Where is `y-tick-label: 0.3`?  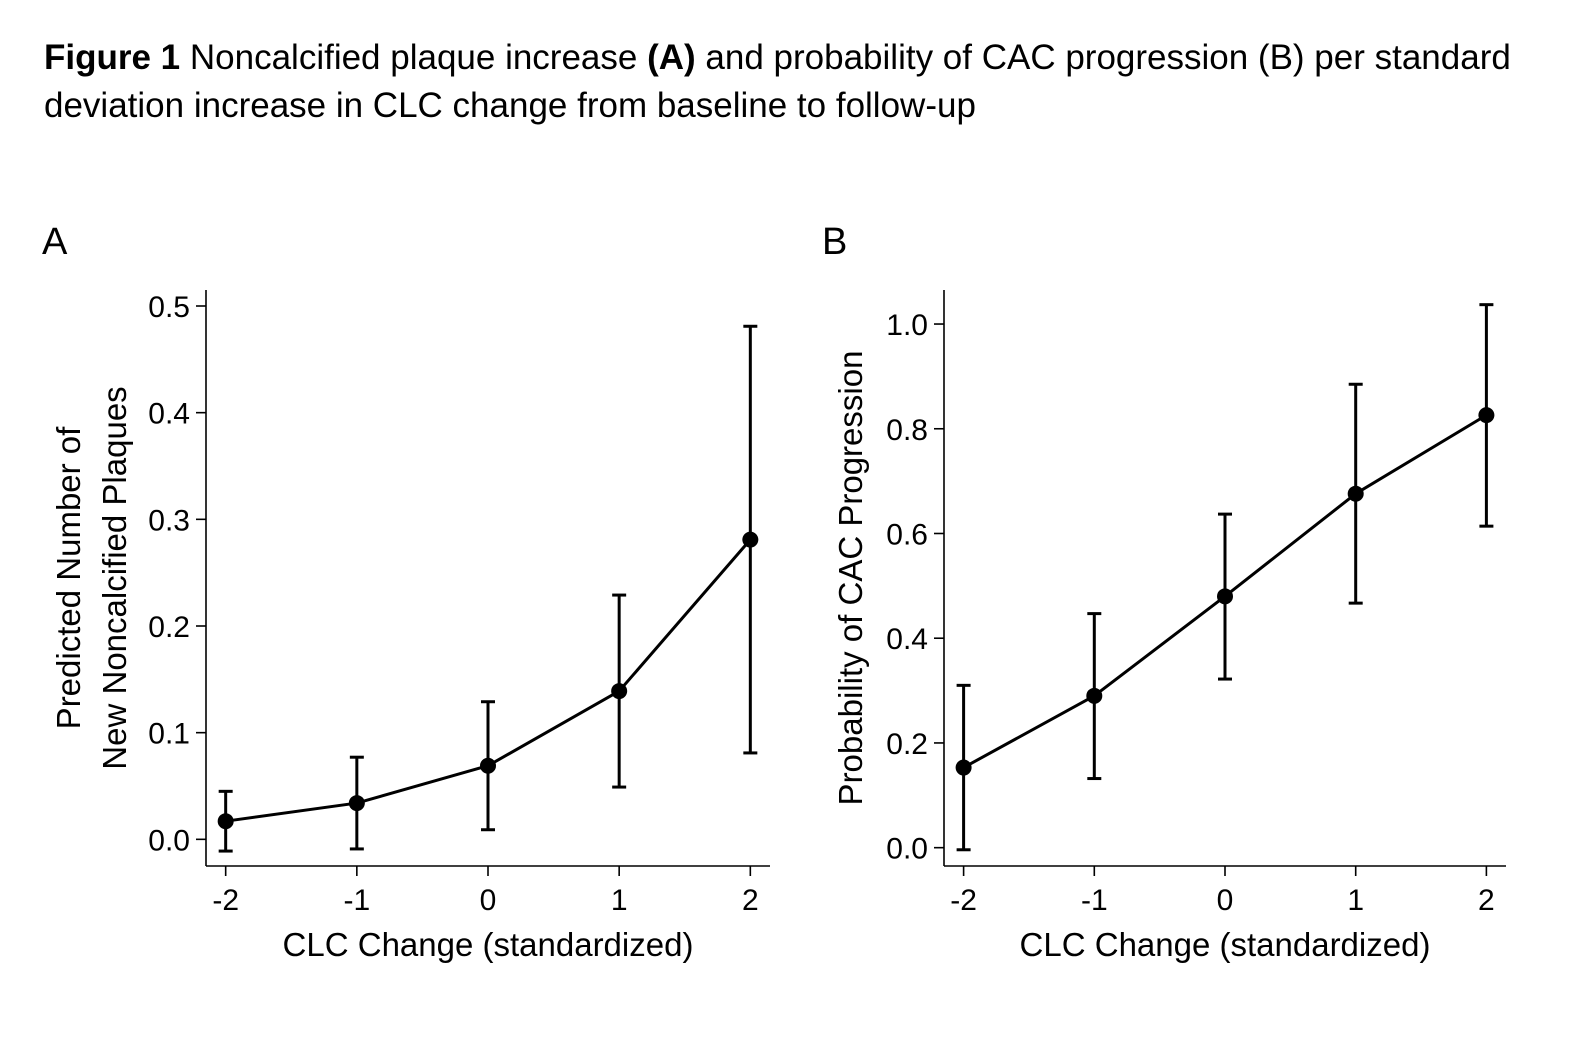
y-tick-label: 0.3 is located at coordinates (169, 520).